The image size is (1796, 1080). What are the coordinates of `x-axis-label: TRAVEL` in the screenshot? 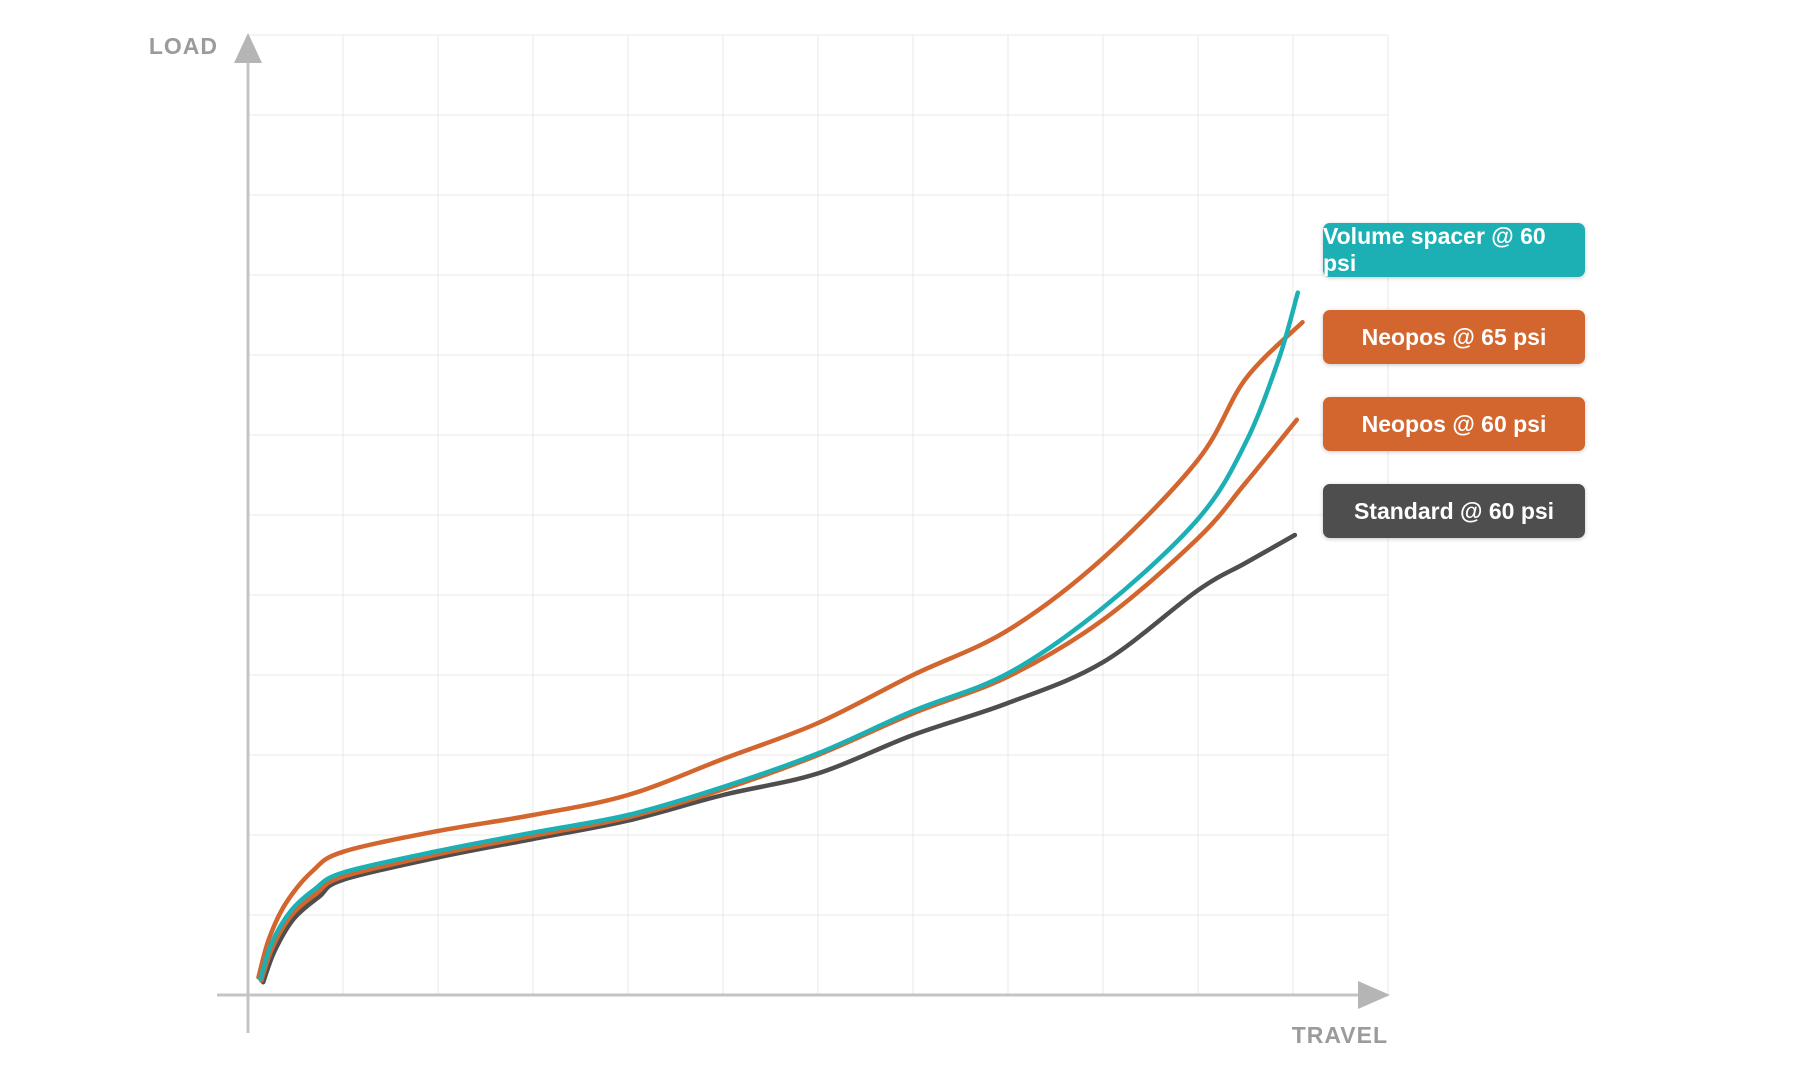 It's located at (1339, 1035).